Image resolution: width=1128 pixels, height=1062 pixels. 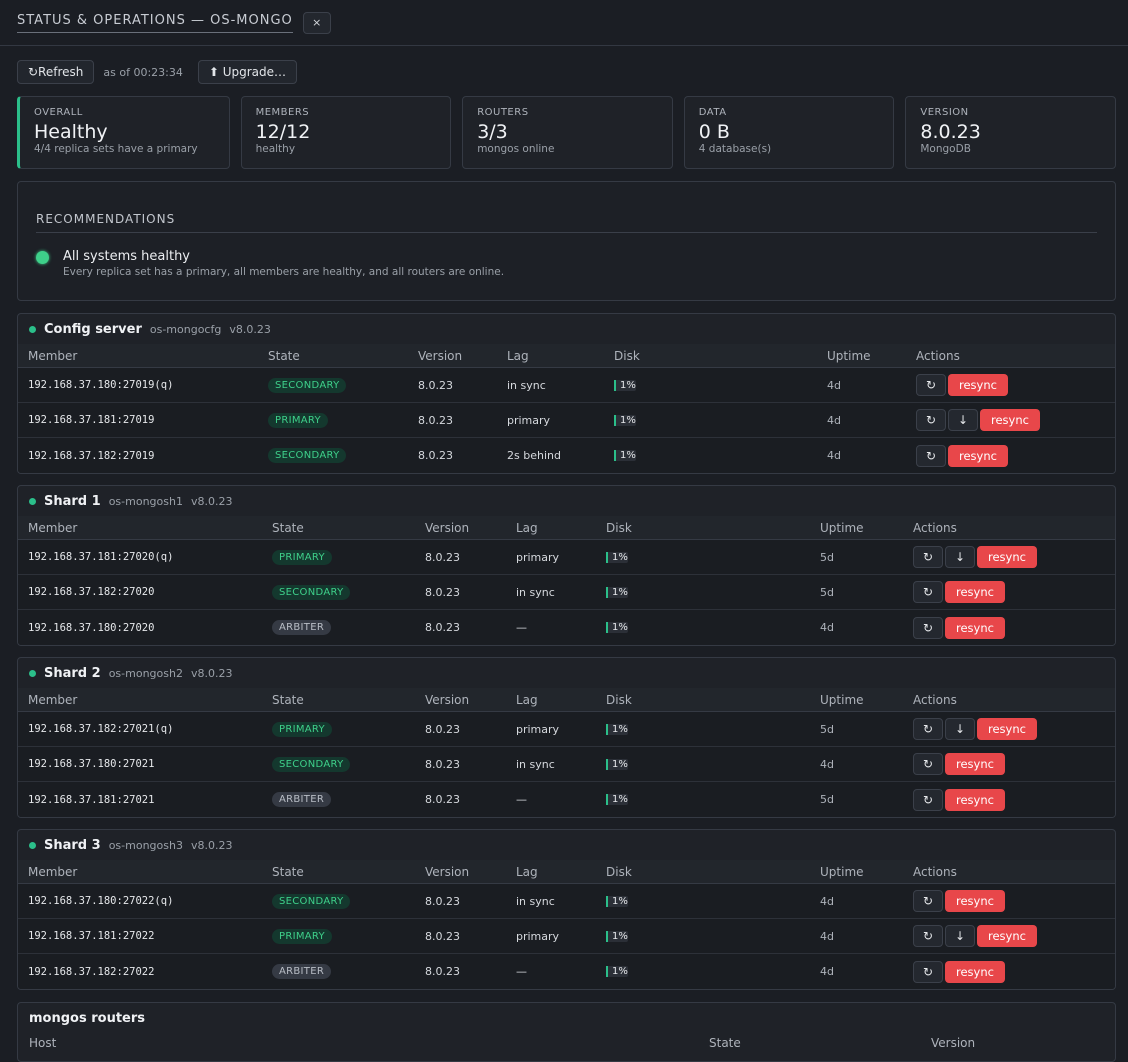 I want to click on member-lag: —, so click(x=521, y=799).